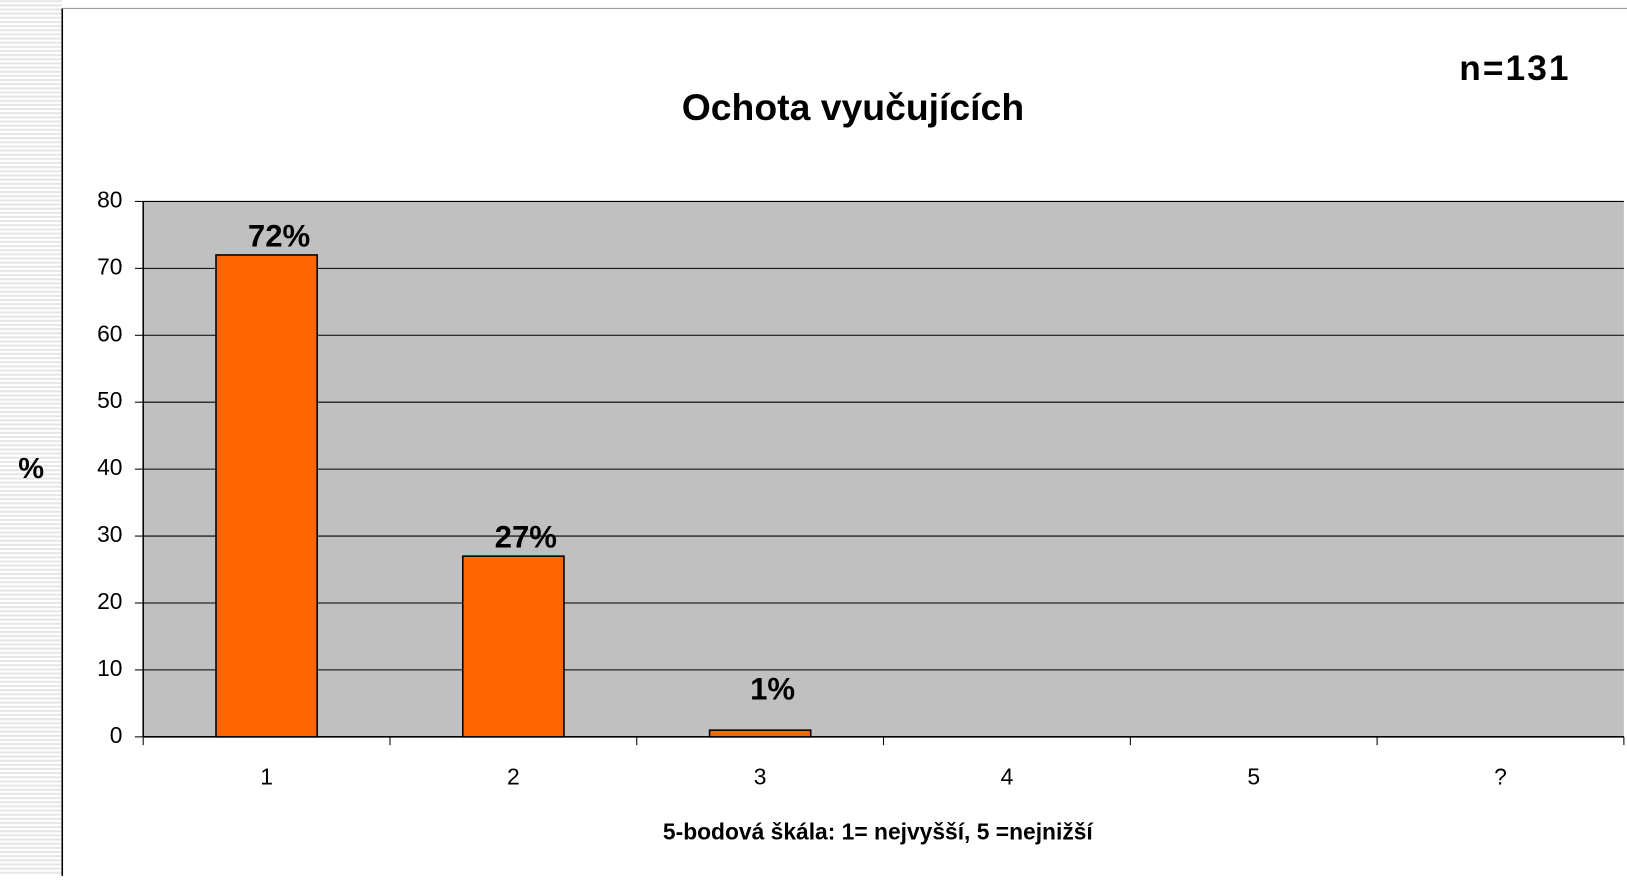 This screenshot has width=1627, height=881. Describe the element at coordinates (109, 266) in the screenshot. I see `y-tick-label: 70` at that location.